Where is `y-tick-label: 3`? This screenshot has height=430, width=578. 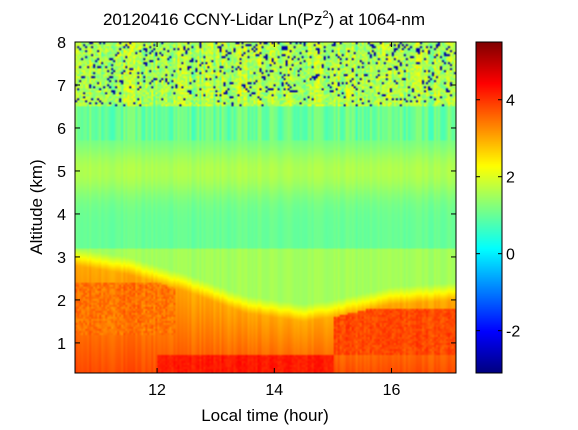
y-tick-label: 3 is located at coordinates (61, 258).